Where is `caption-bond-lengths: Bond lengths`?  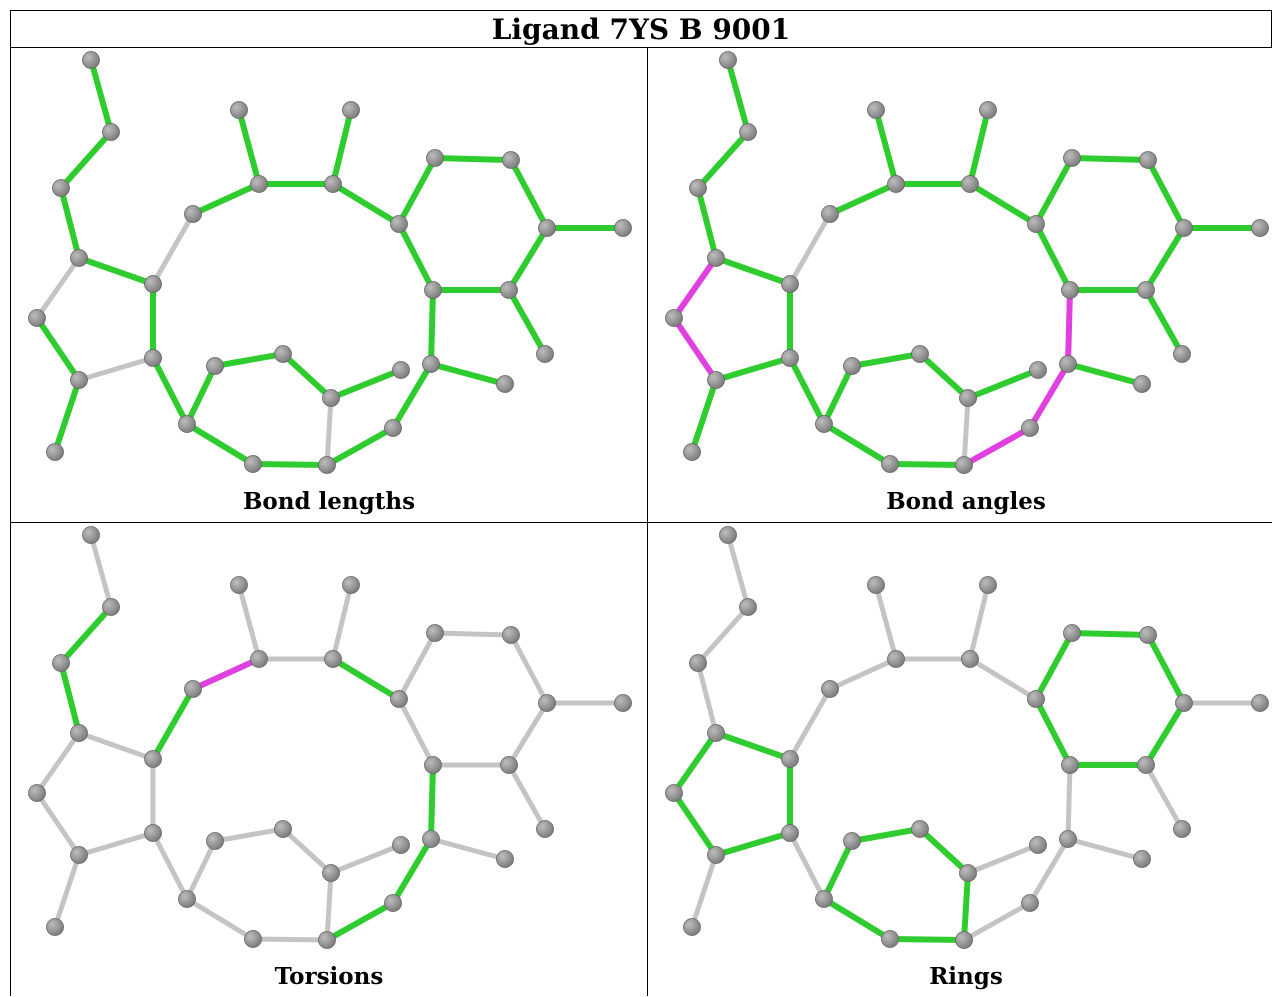 caption-bond-lengths: Bond lengths is located at coordinates (329, 501).